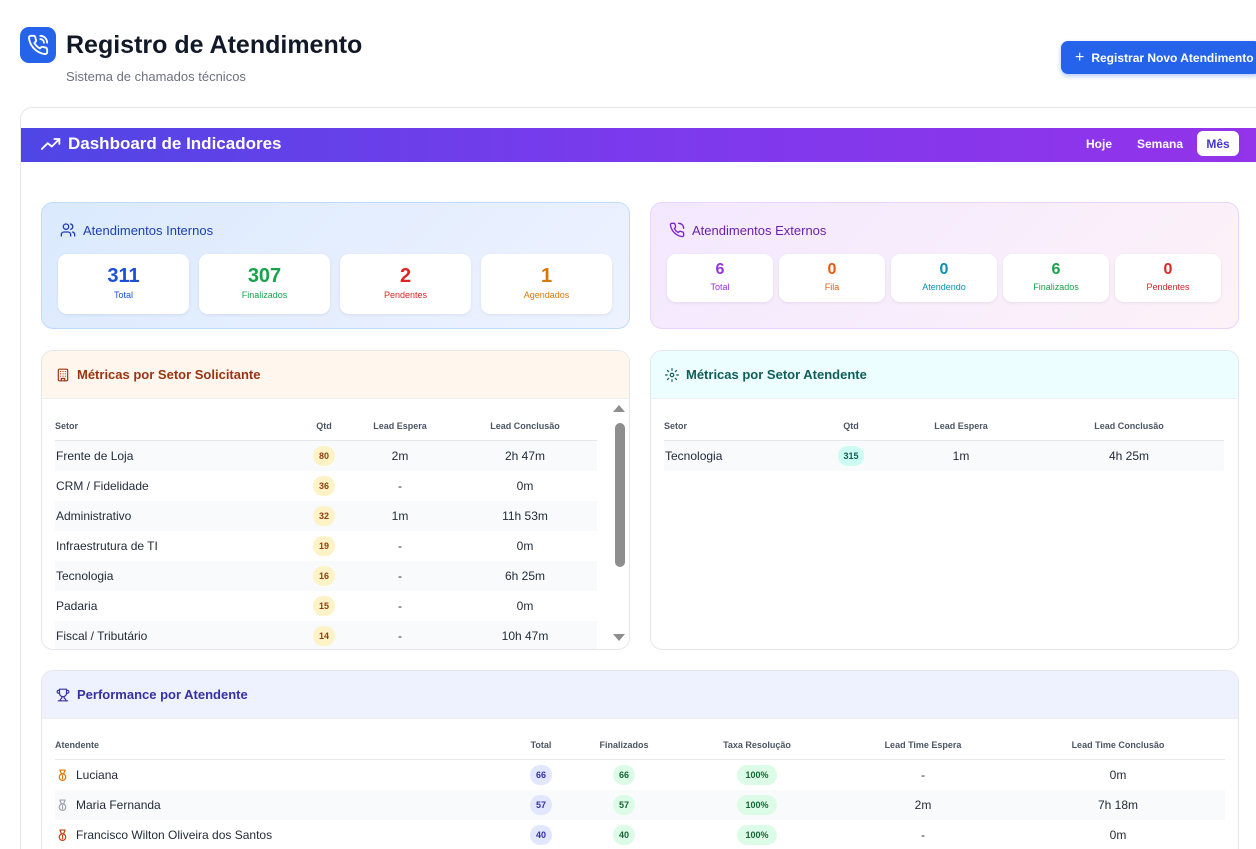 The image size is (1256, 849). Describe the element at coordinates (94, 516) in the screenshot. I see `sector-name-value: Administrativo` at that location.